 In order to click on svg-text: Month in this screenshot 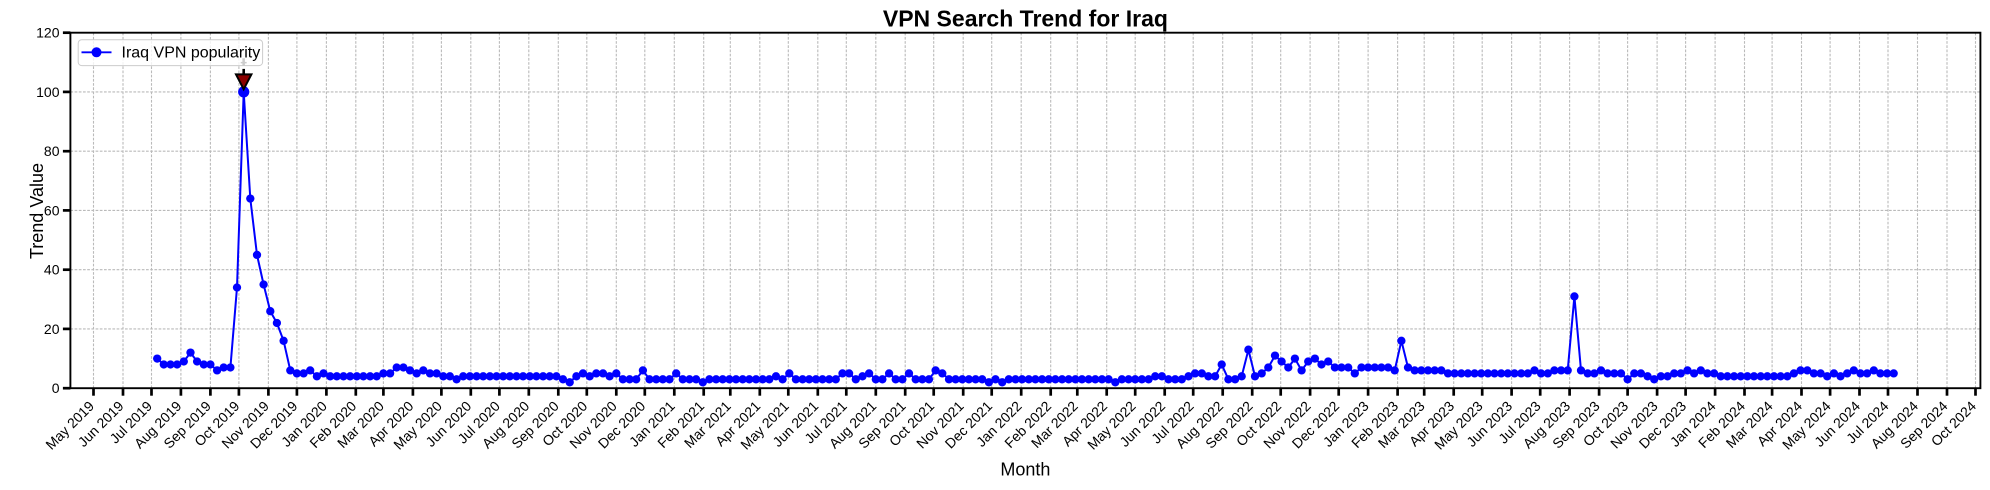, I will do `click(1025, 469)`.